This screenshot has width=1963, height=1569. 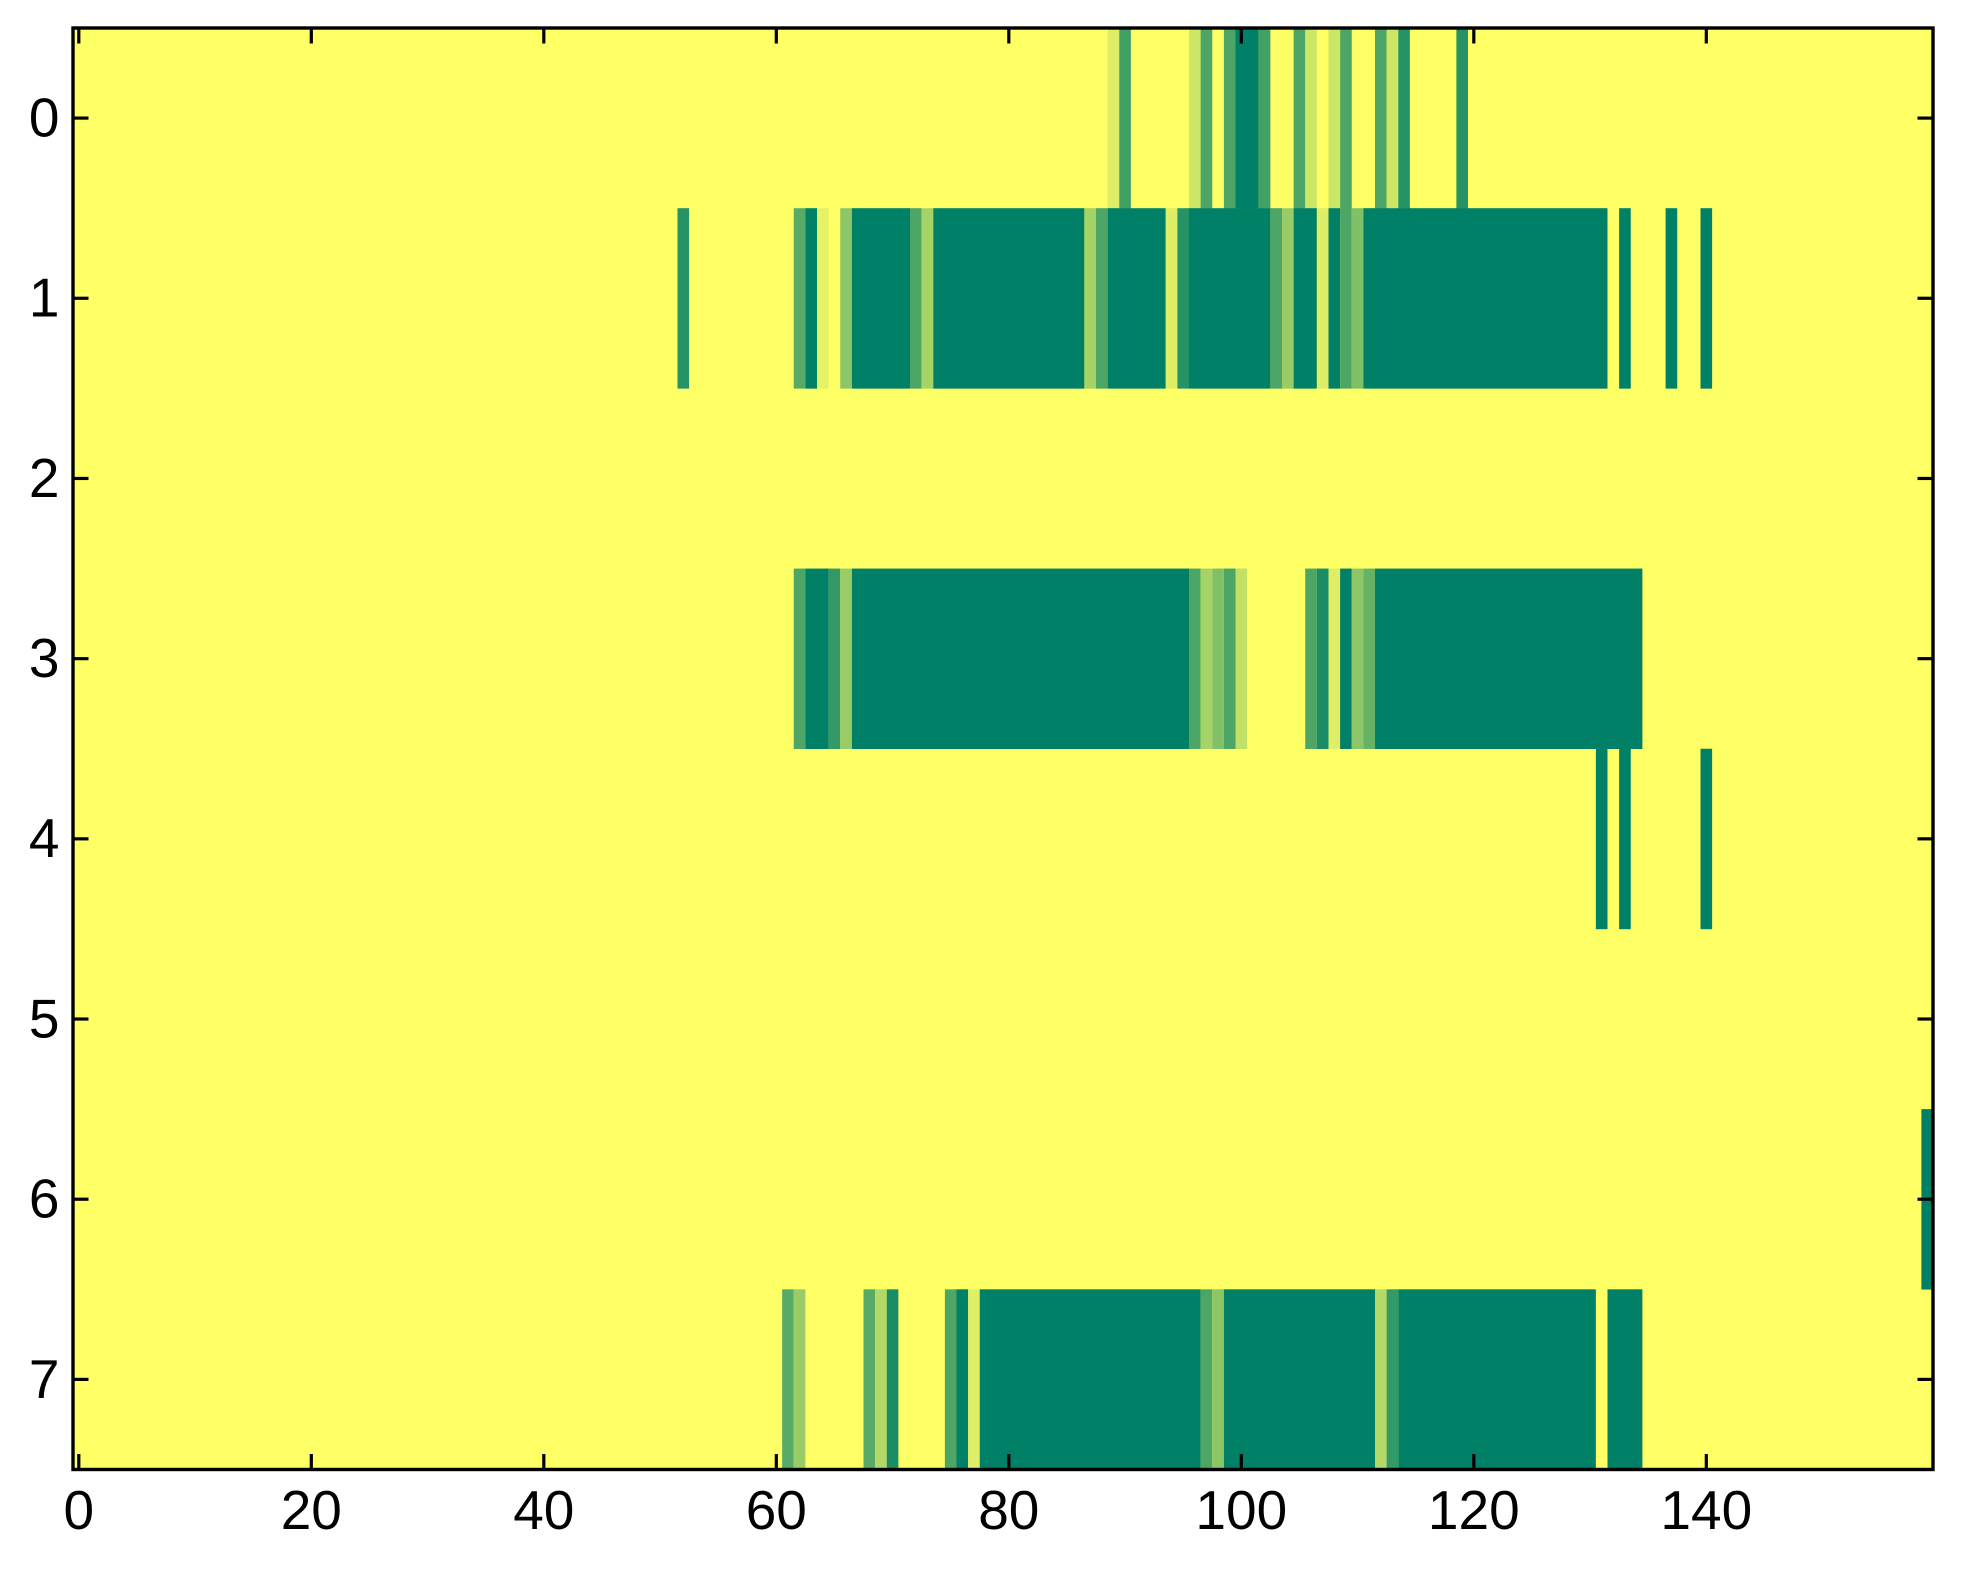 What do you see at coordinates (44, 298) in the screenshot?
I see `svg-text: 1` at bounding box center [44, 298].